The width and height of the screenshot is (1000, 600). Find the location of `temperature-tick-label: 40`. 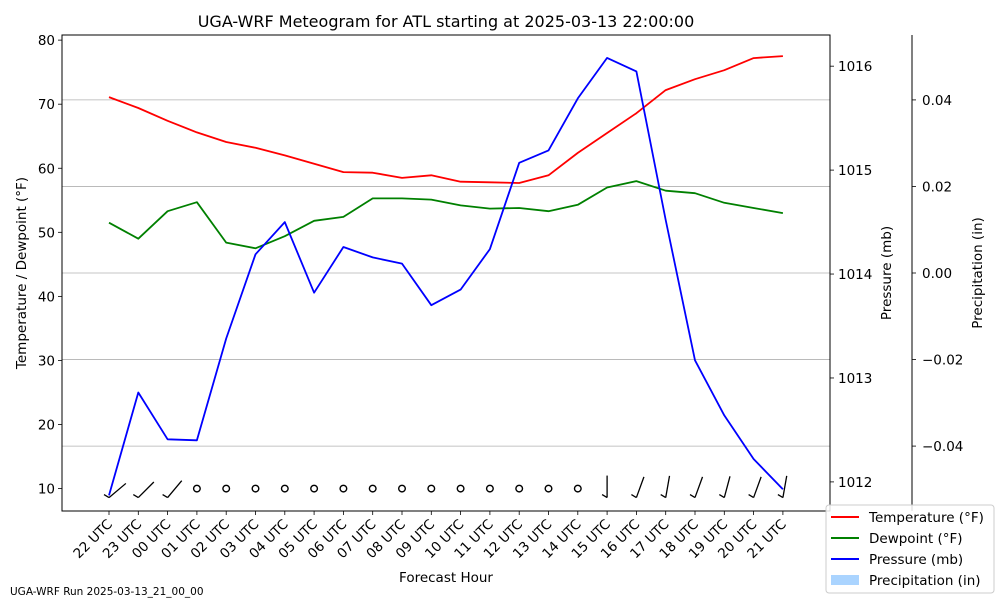

temperature-tick-label: 40 is located at coordinates (46, 297).